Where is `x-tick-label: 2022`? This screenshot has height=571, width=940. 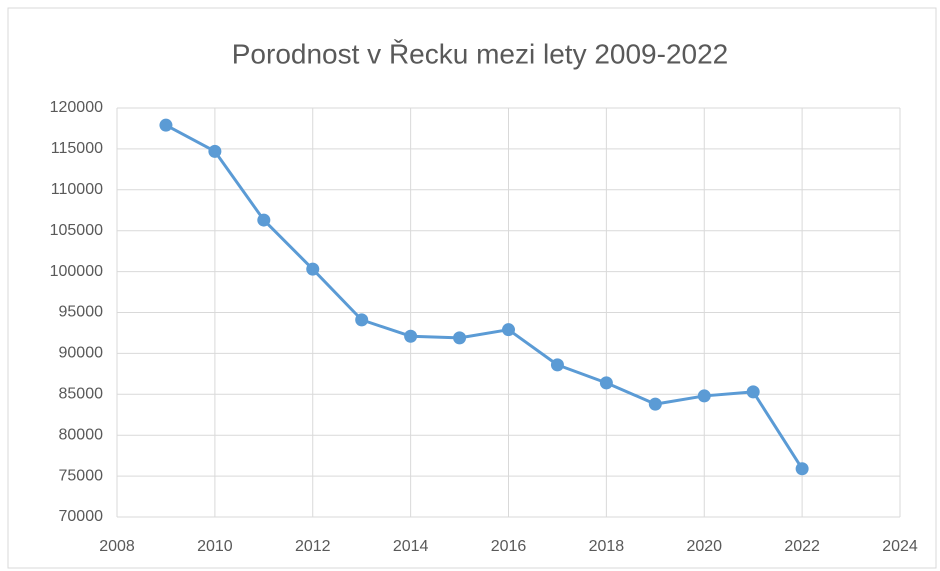
x-tick-label: 2022 is located at coordinates (802, 546).